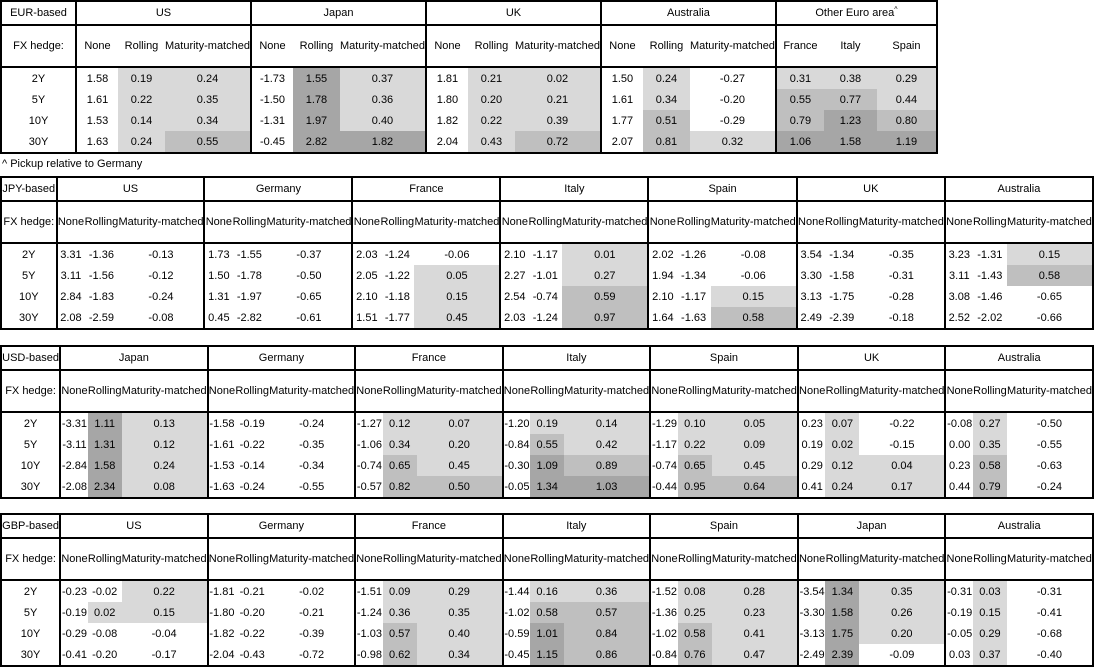 This screenshot has height=667, width=1094. What do you see at coordinates (514, 296) in the screenshot?
I see `value-cell: 2.54` at bounding box center [514, 296].